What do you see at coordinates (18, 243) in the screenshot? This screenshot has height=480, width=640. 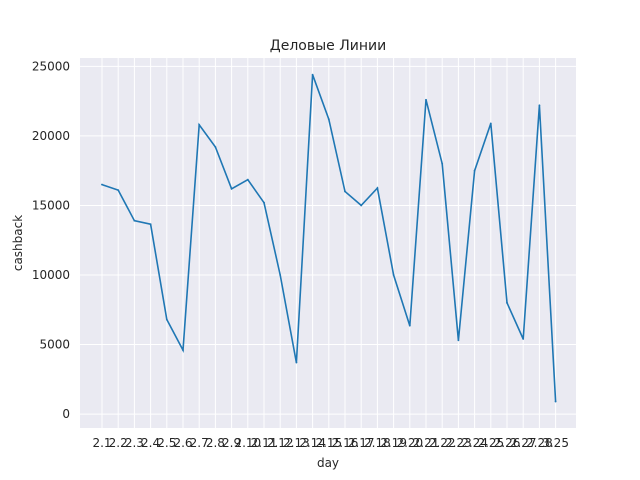 I see `y-axis-label: cashback` at bounding box center [18, 243].